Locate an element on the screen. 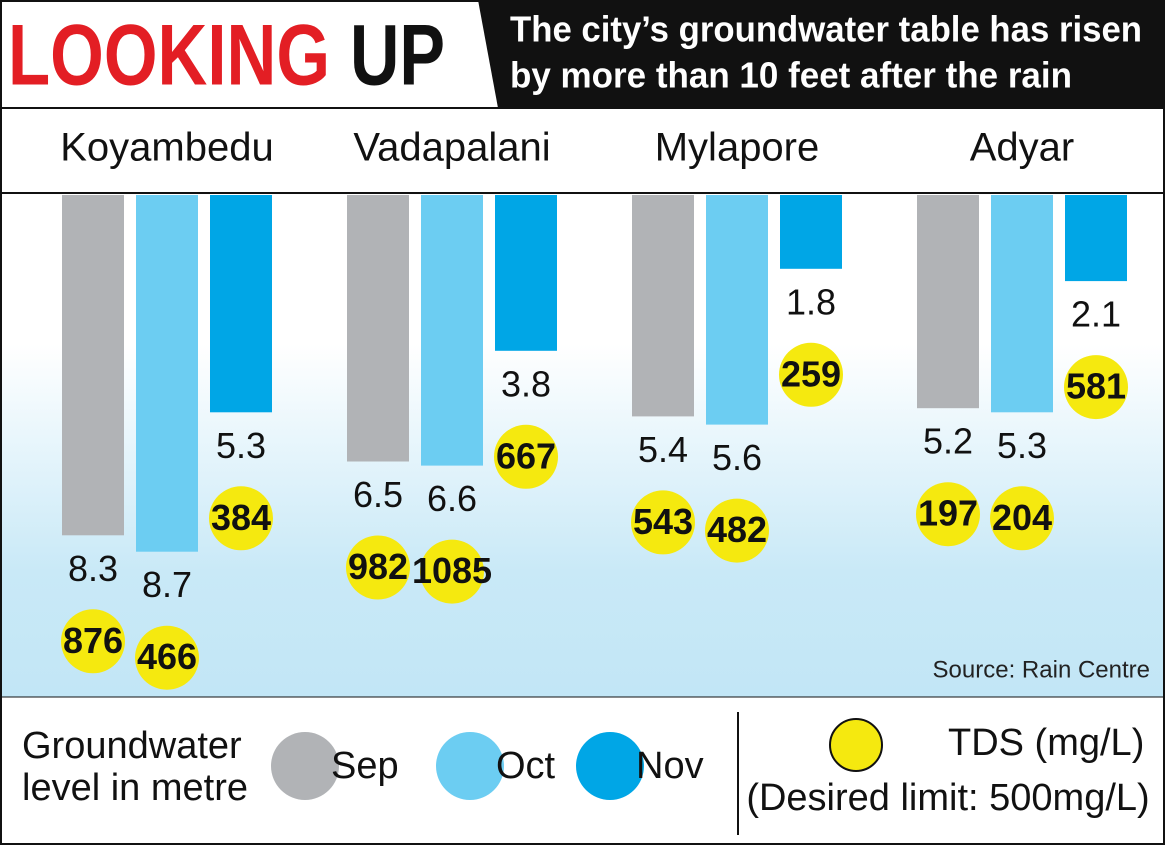 The width and height of the screenshot is (1165, 845). tds-legend-note: (Desired limit: 500mg/L) is located at coordinates (947, 798).